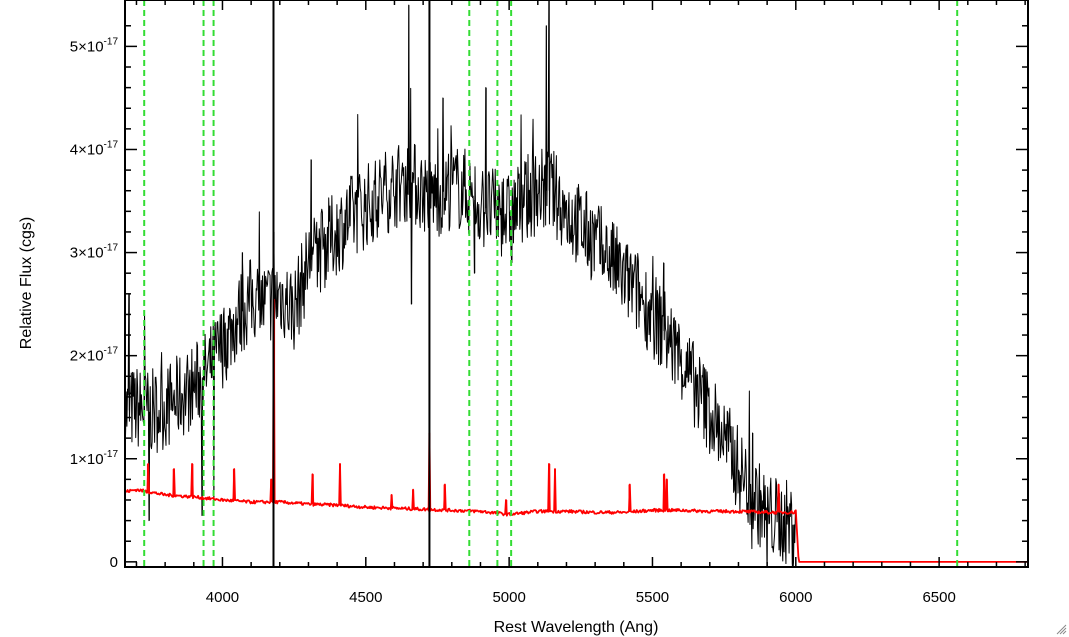 The height and width of the screenshot is (637, 1069). I want to click on x-tick-label: 4000, so click(222, 597).